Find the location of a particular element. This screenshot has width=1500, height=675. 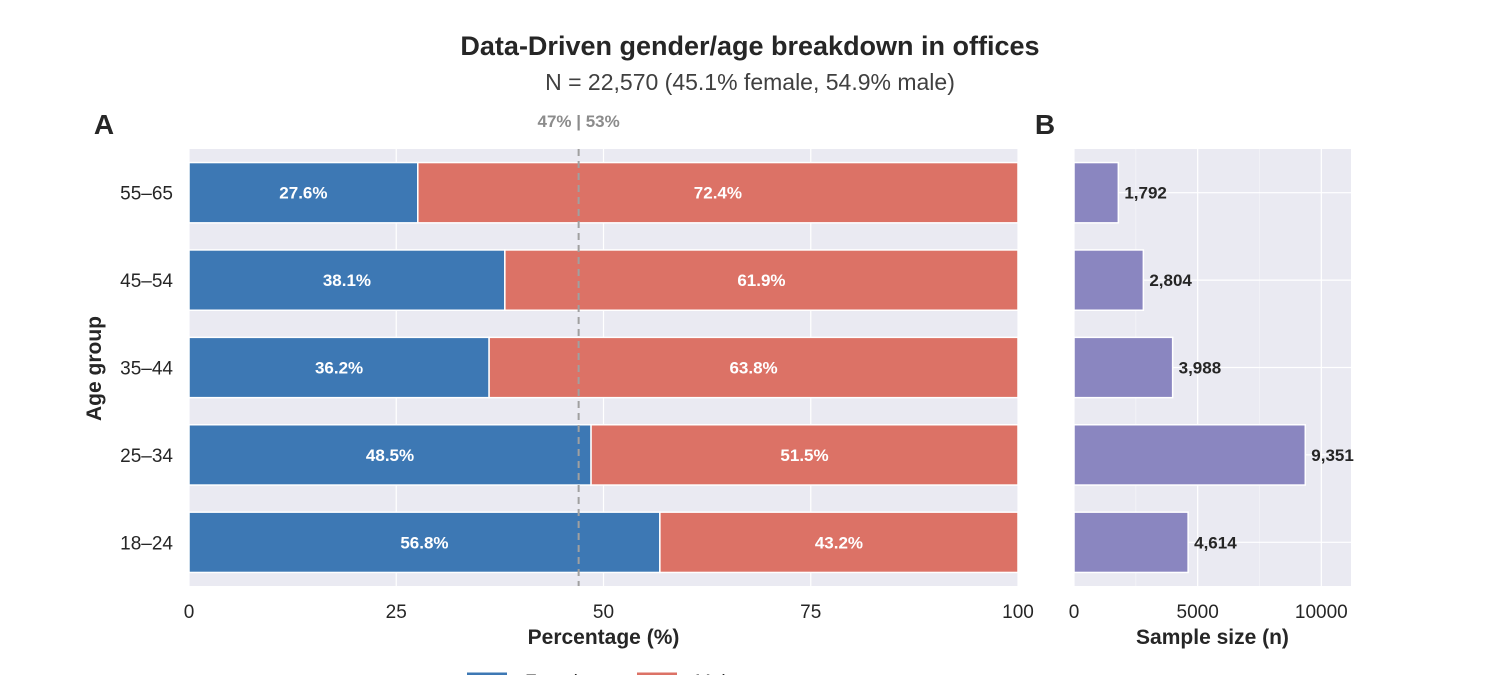

panel-a-letter: A is located at coordinates (104, 124).